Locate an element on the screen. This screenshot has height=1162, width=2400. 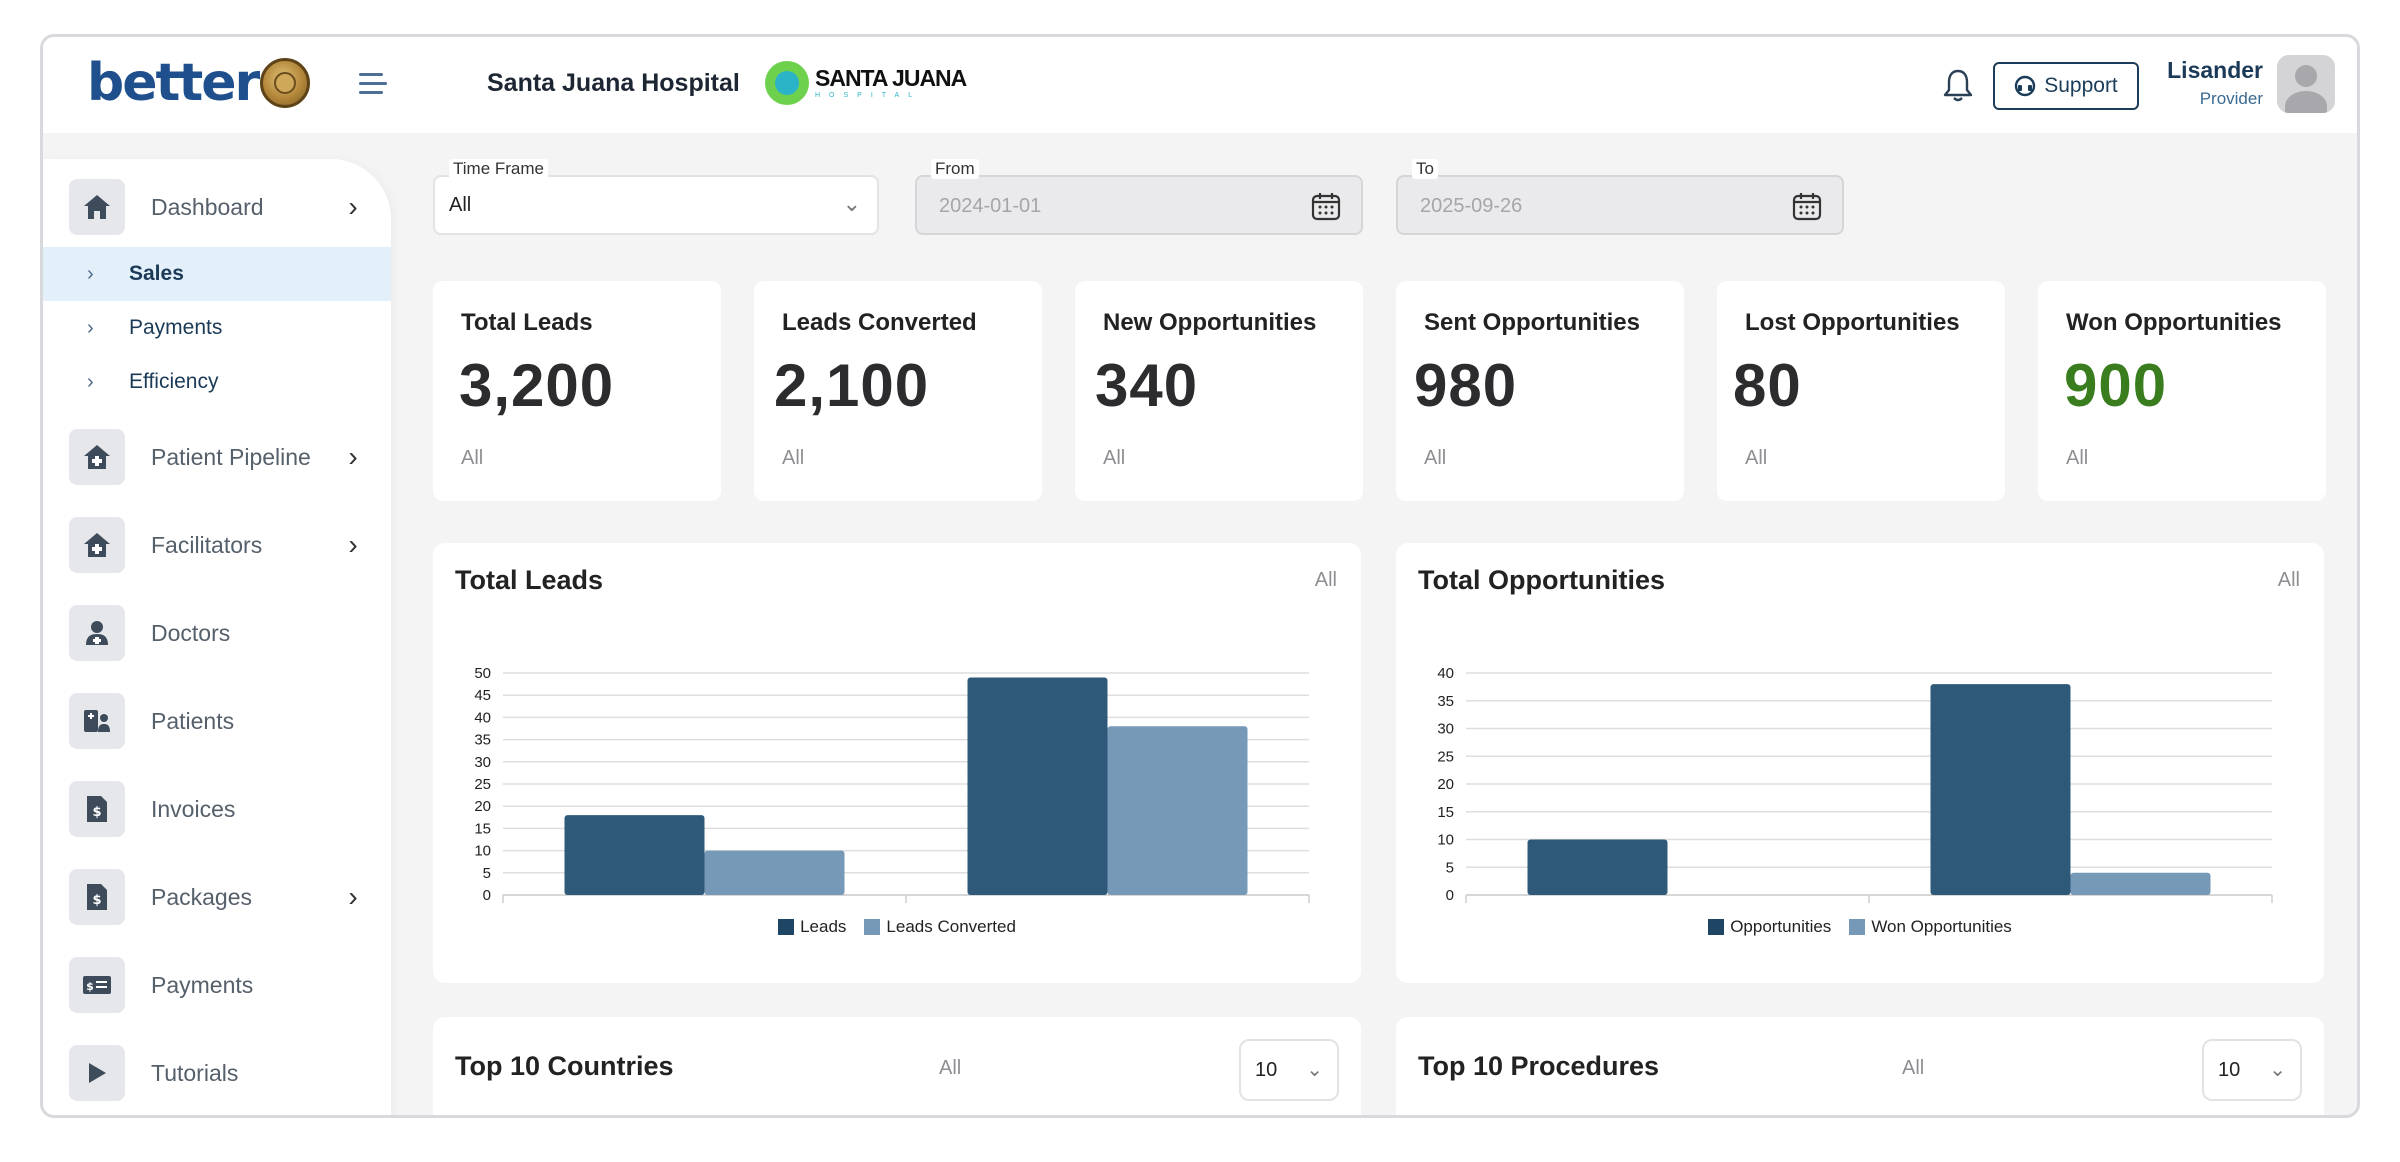
legend-item: Won Opportunities is located at coordinates (1930, 927).